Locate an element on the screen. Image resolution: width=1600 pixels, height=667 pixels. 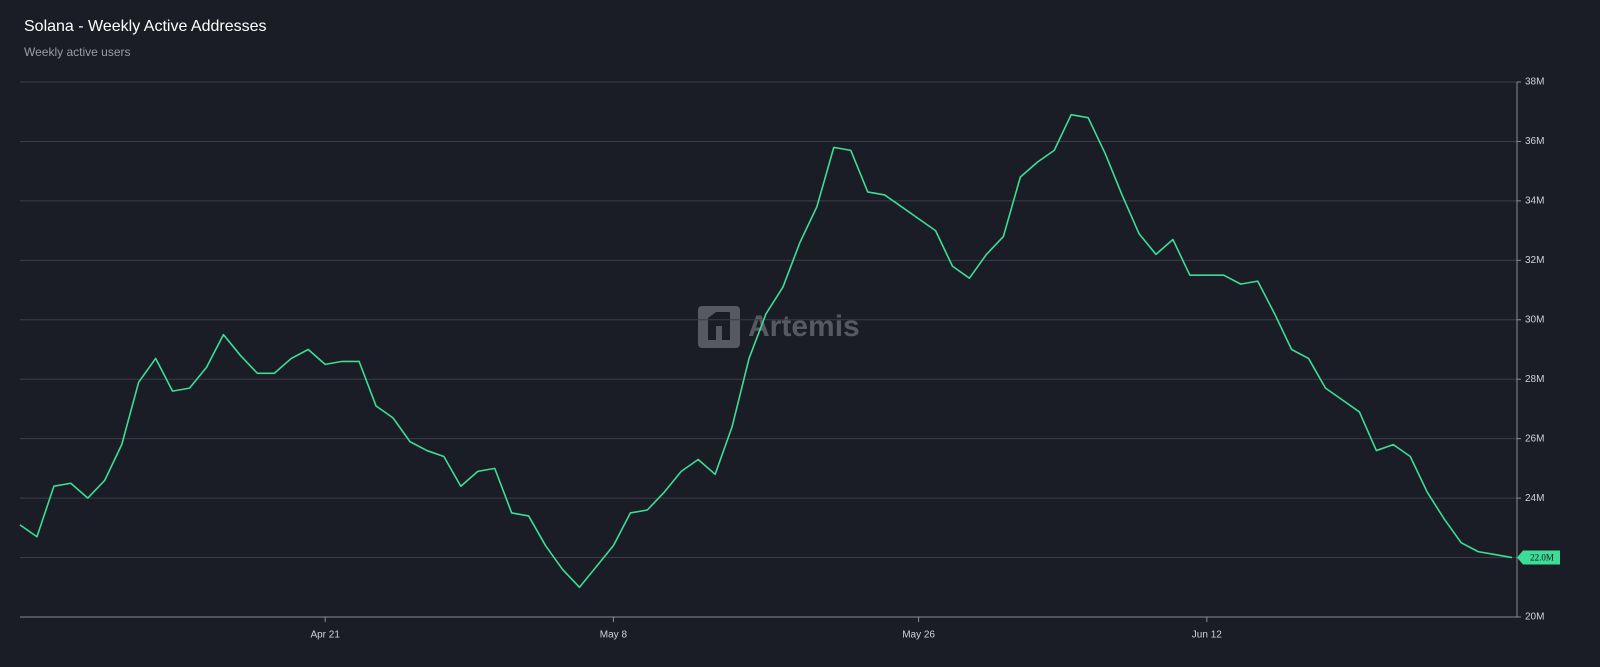
y-tick-label: 24M is located at coordinates (1534, 498).